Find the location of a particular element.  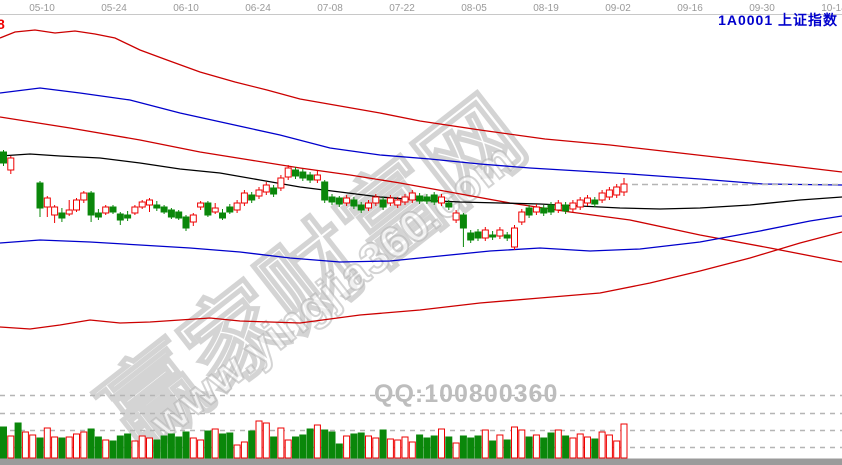

svg-text: 05-10 is located at coordinates (42, 8).